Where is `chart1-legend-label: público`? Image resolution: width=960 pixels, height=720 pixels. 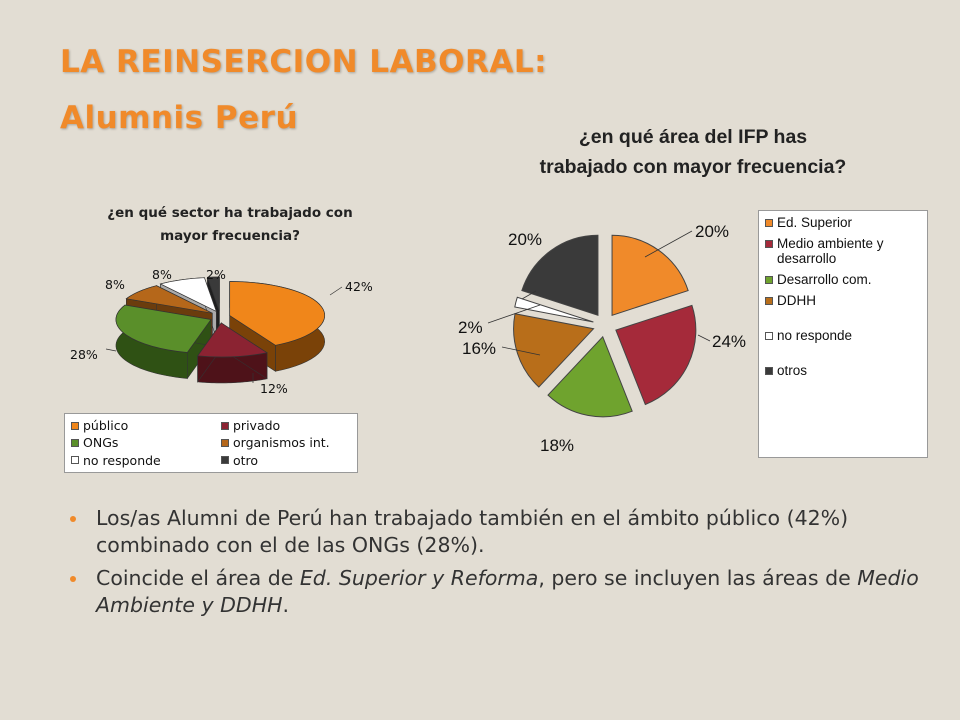
chart1-legend-label: público is located at coordinates (106, 425).